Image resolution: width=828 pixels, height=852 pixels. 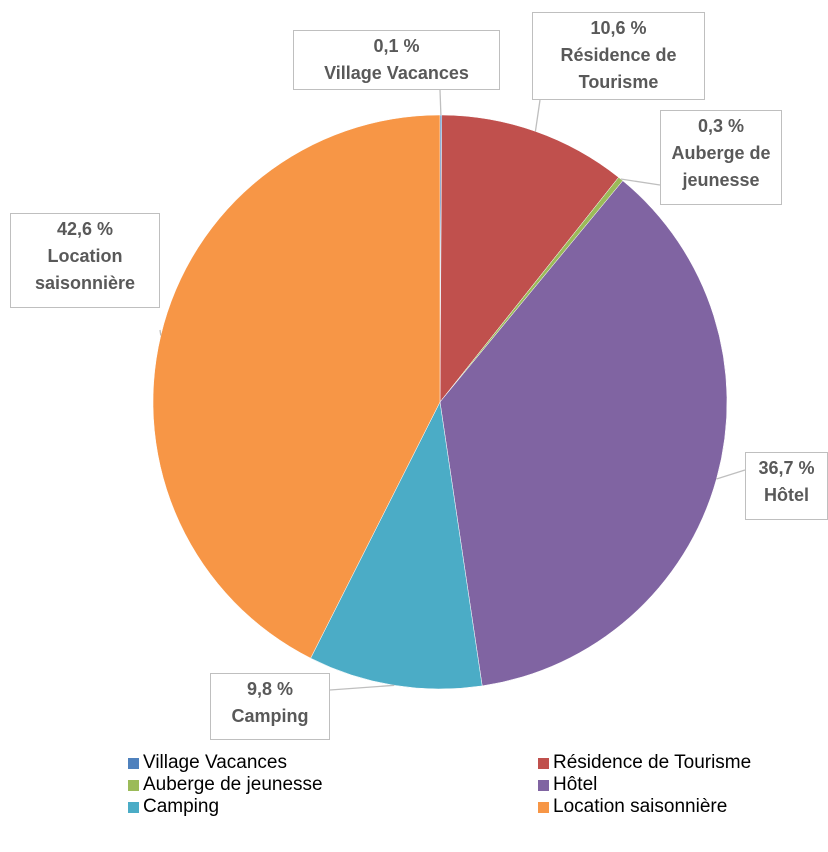 I want to click on data-label-category: Camping, so click(x=270, y=716).